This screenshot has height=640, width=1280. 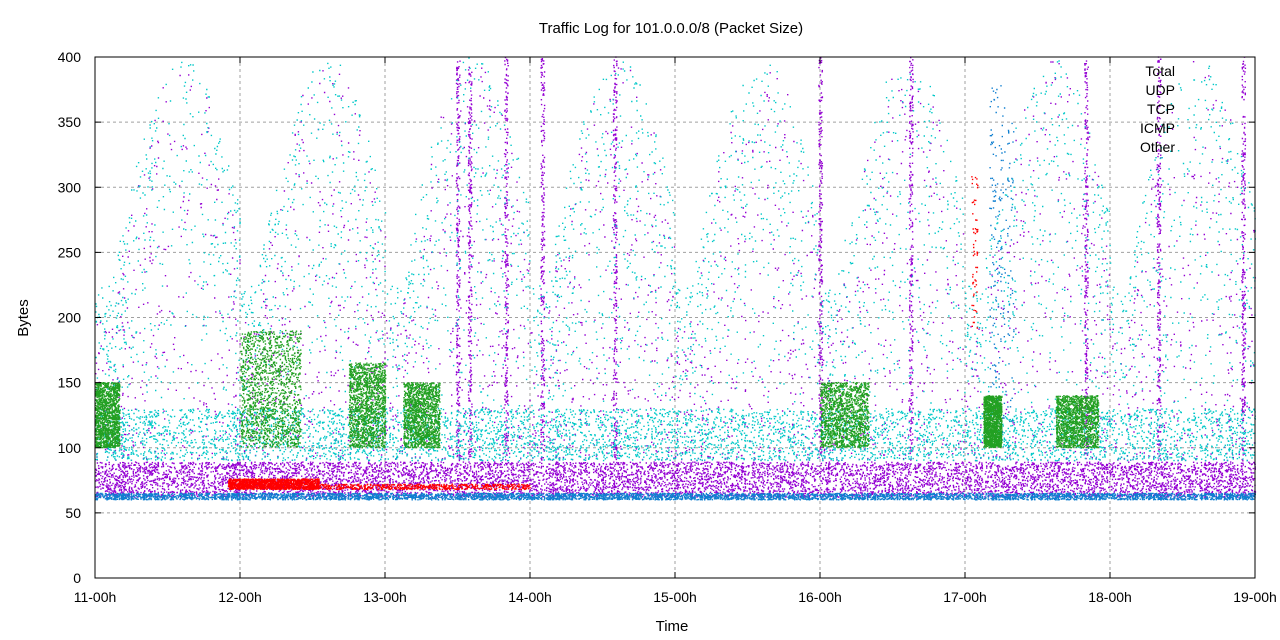 I want to click on legend-entry-other: Other, so click(x=1157, y=147).